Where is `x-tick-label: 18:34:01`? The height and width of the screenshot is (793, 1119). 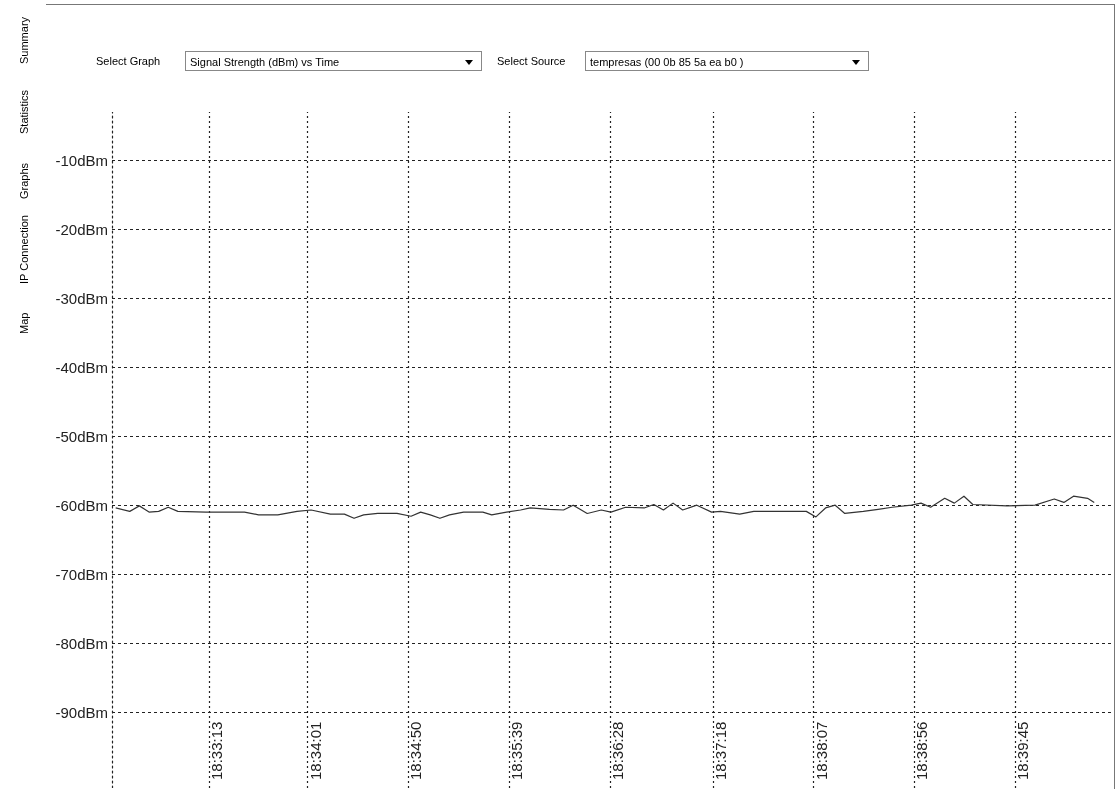
x-tick-label: 18:34:01 is located at coordinates (315, 750).